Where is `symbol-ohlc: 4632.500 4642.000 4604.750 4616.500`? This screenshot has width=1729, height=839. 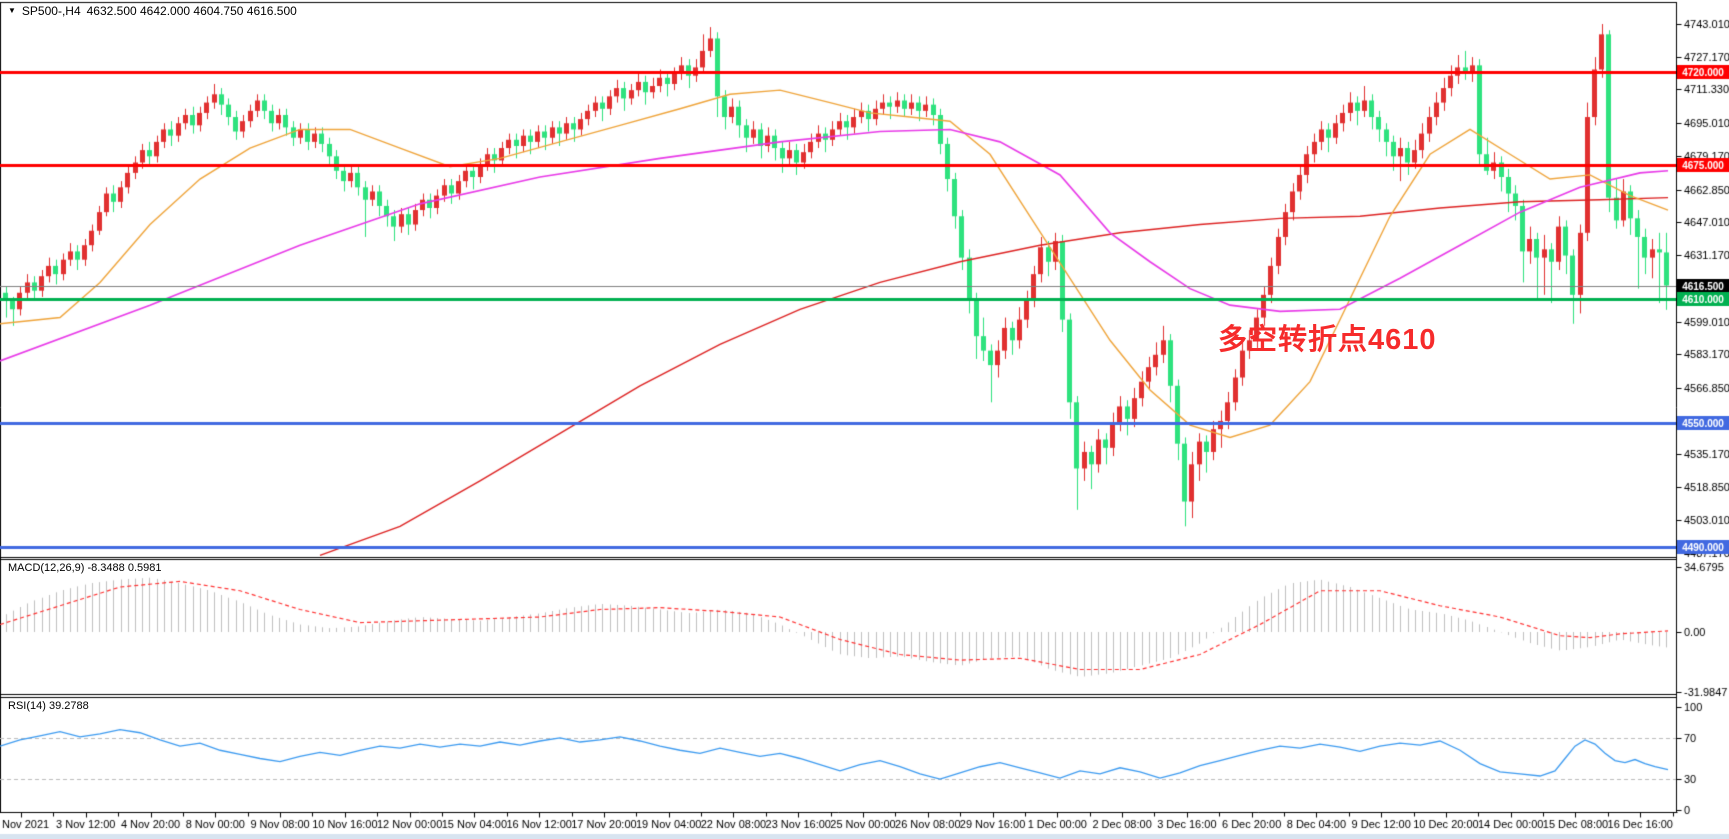
symbol-ohlc: 4632.500 4642.000 4604.750 4616.500 is located at coordinates (191, 11).